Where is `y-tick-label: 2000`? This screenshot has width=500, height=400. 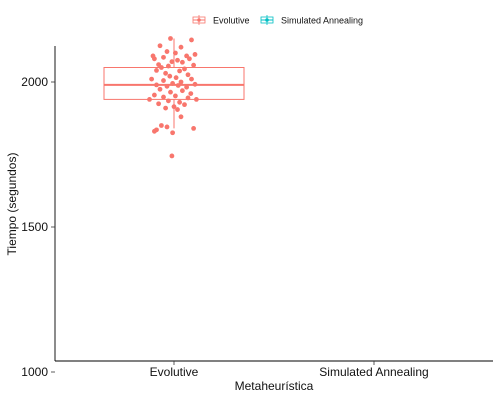 y-tick-label: 2000 is located at coordinates (34, 82).